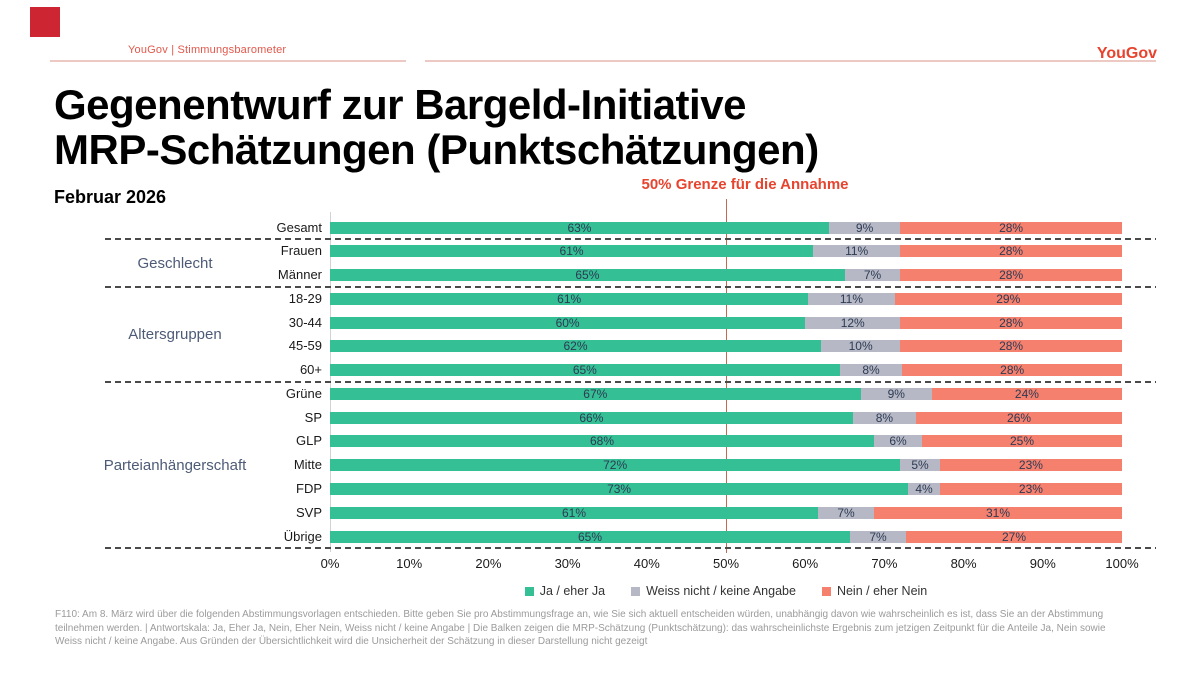 This screenshot has width=1200, height=674. I want to click on bar-segment-nein: 25%, so click(1022, 441).